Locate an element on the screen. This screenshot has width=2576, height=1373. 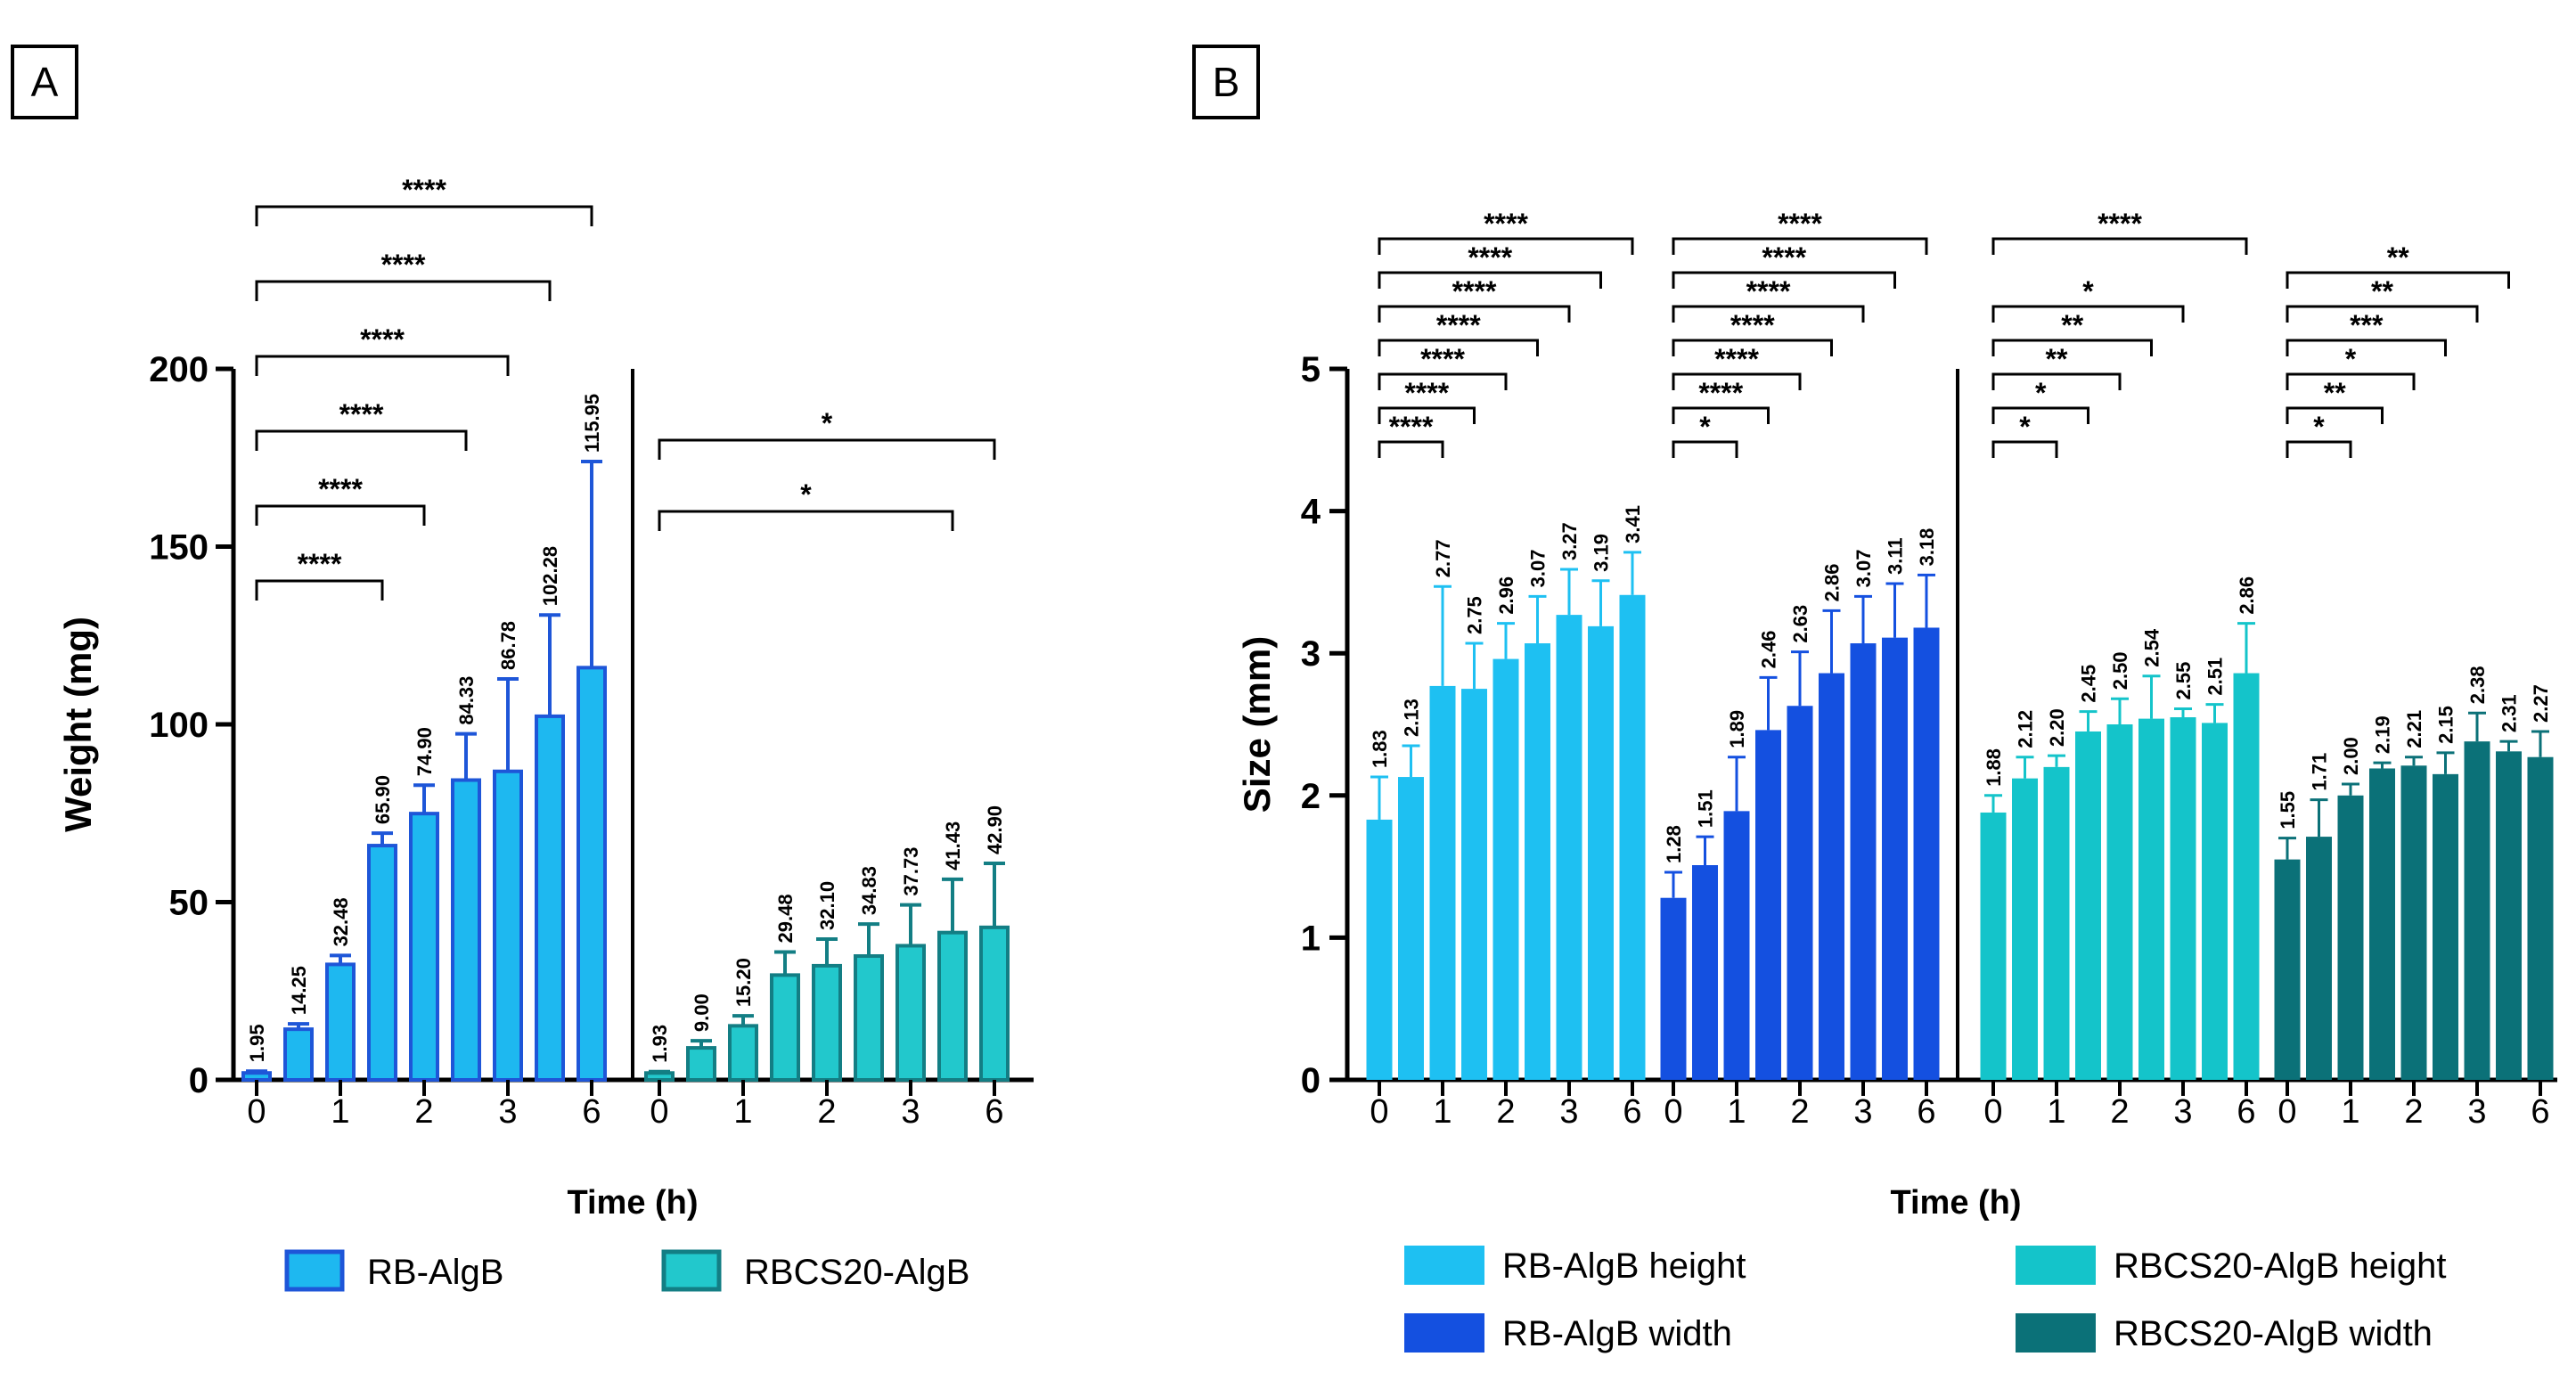
data-label: 14.25 is located at coordinates (299, 991).